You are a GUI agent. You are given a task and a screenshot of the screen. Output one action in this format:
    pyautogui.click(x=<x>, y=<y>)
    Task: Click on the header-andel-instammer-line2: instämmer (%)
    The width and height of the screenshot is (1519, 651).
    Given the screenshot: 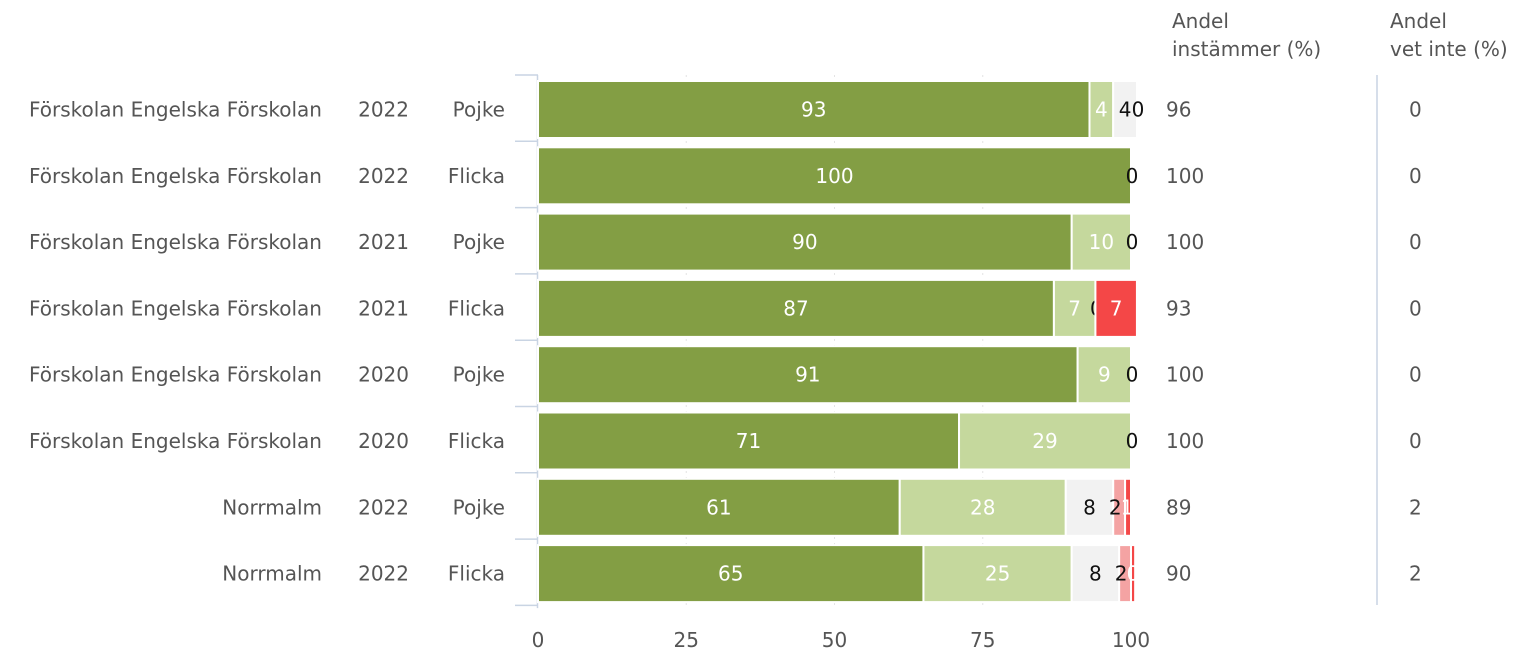 What is the action you would take?
    pyautogui.click(x=1247, y=49)
    